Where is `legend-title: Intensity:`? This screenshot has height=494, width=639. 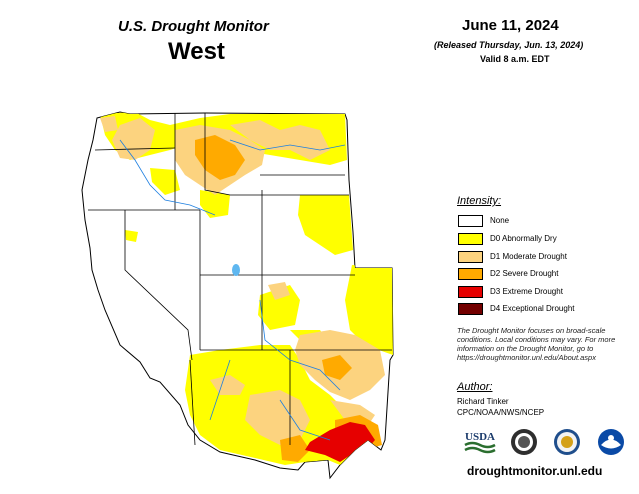 legend-title: Intensity: is located at coordinates (479, 201).